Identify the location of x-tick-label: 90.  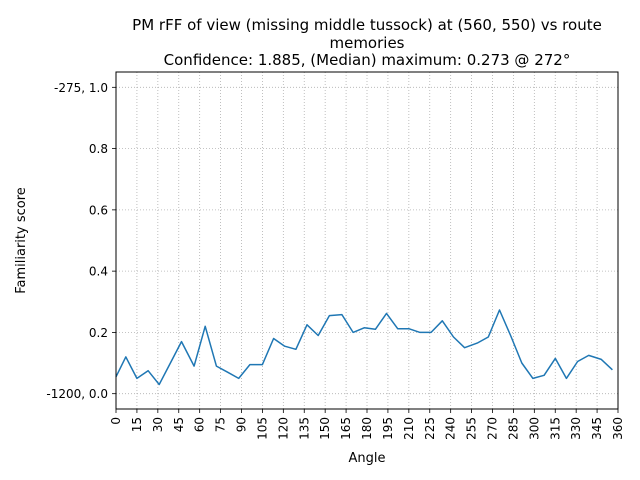
(242, 424).